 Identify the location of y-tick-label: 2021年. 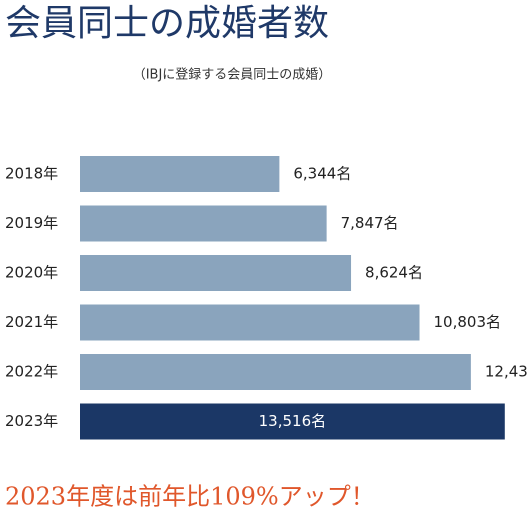
(31, 322).